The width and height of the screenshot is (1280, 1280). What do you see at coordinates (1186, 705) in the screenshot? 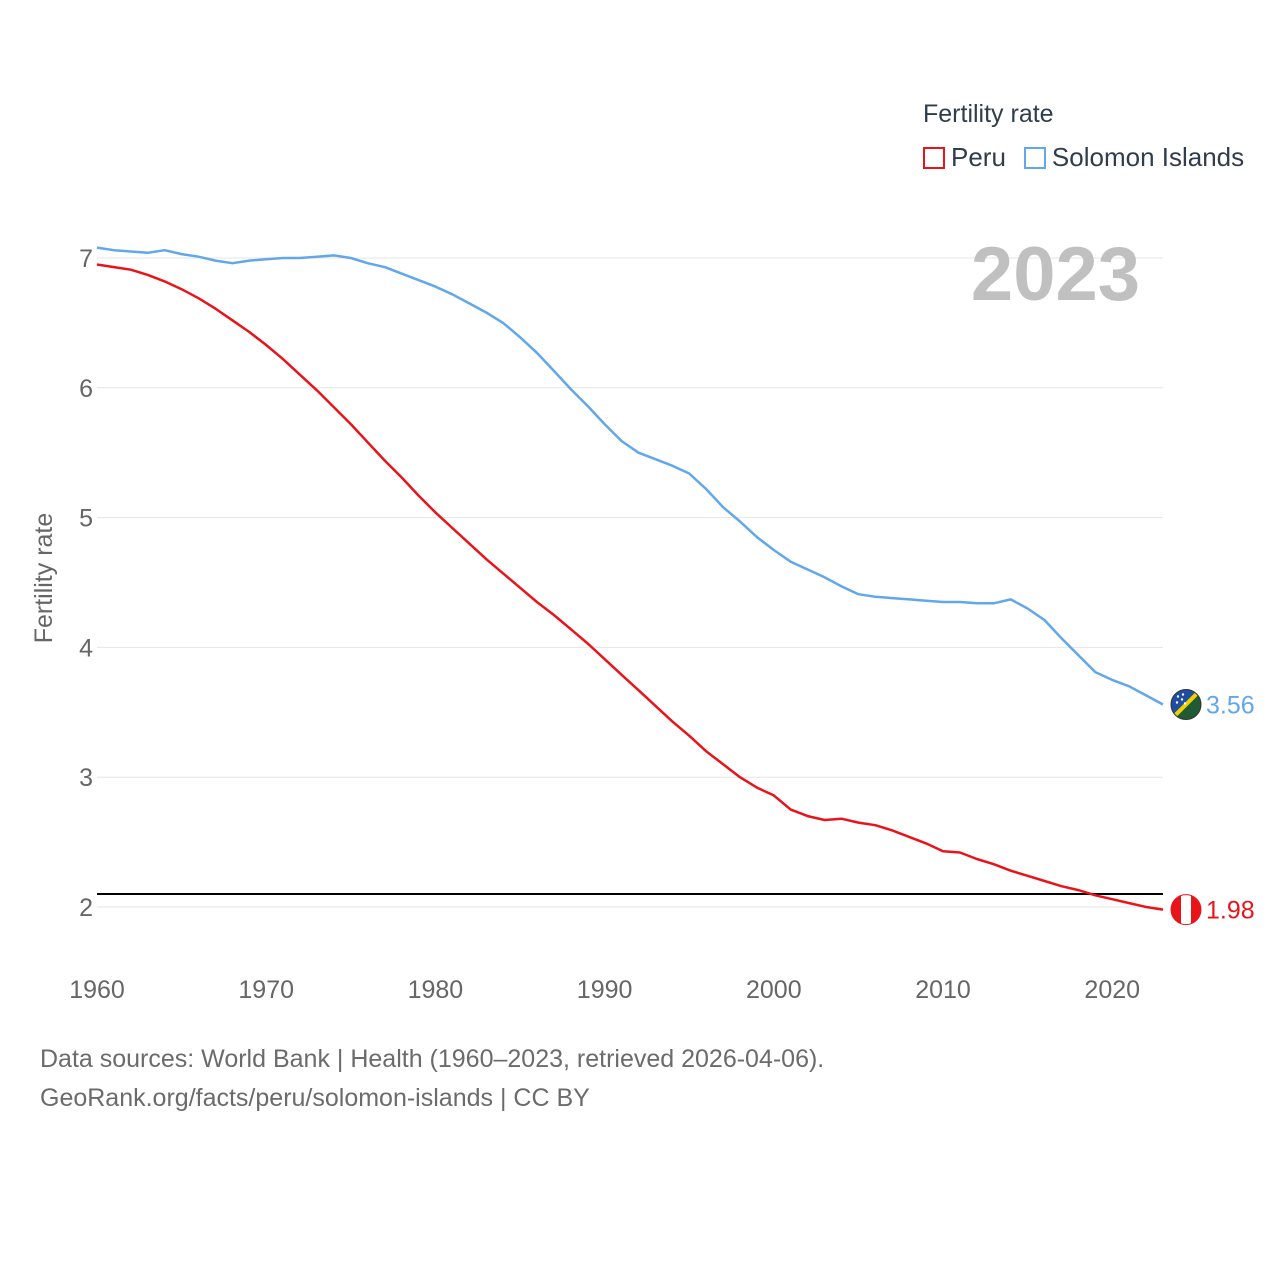
I see `flag-icon-solomon-islands` at bounding box center [1186, 705].